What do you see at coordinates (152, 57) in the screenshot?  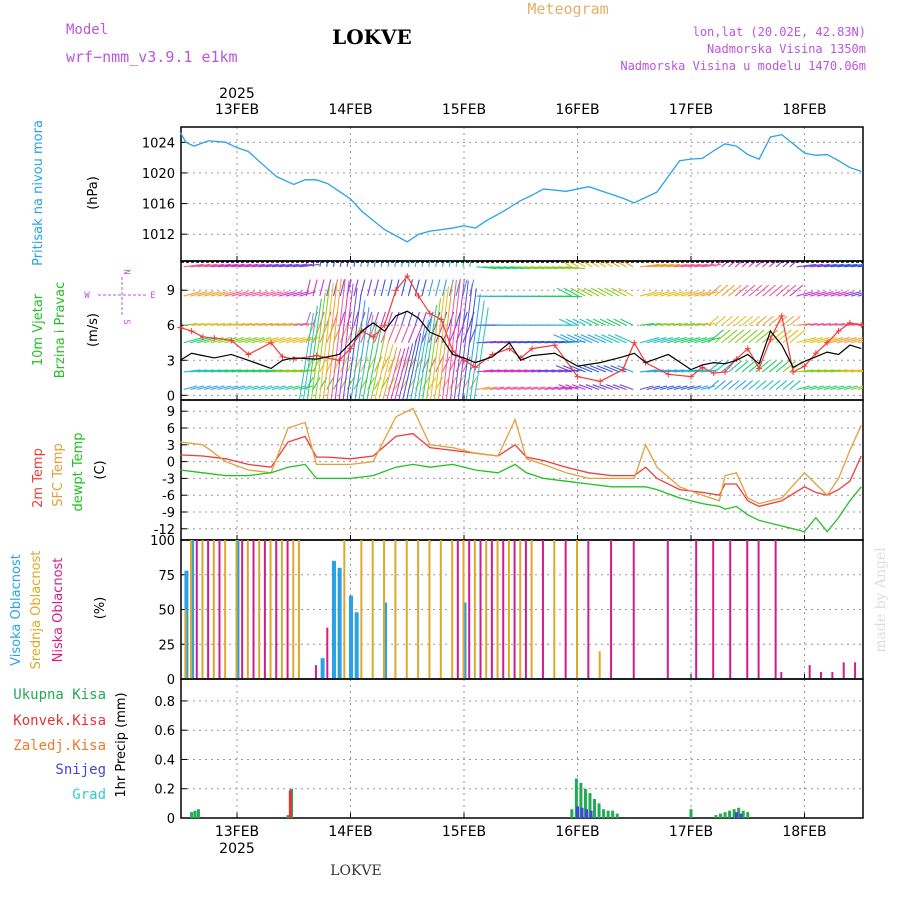 I see `model-name: wrf−nmm_v3.9.1 e1km` at bounding box center [152, 57].